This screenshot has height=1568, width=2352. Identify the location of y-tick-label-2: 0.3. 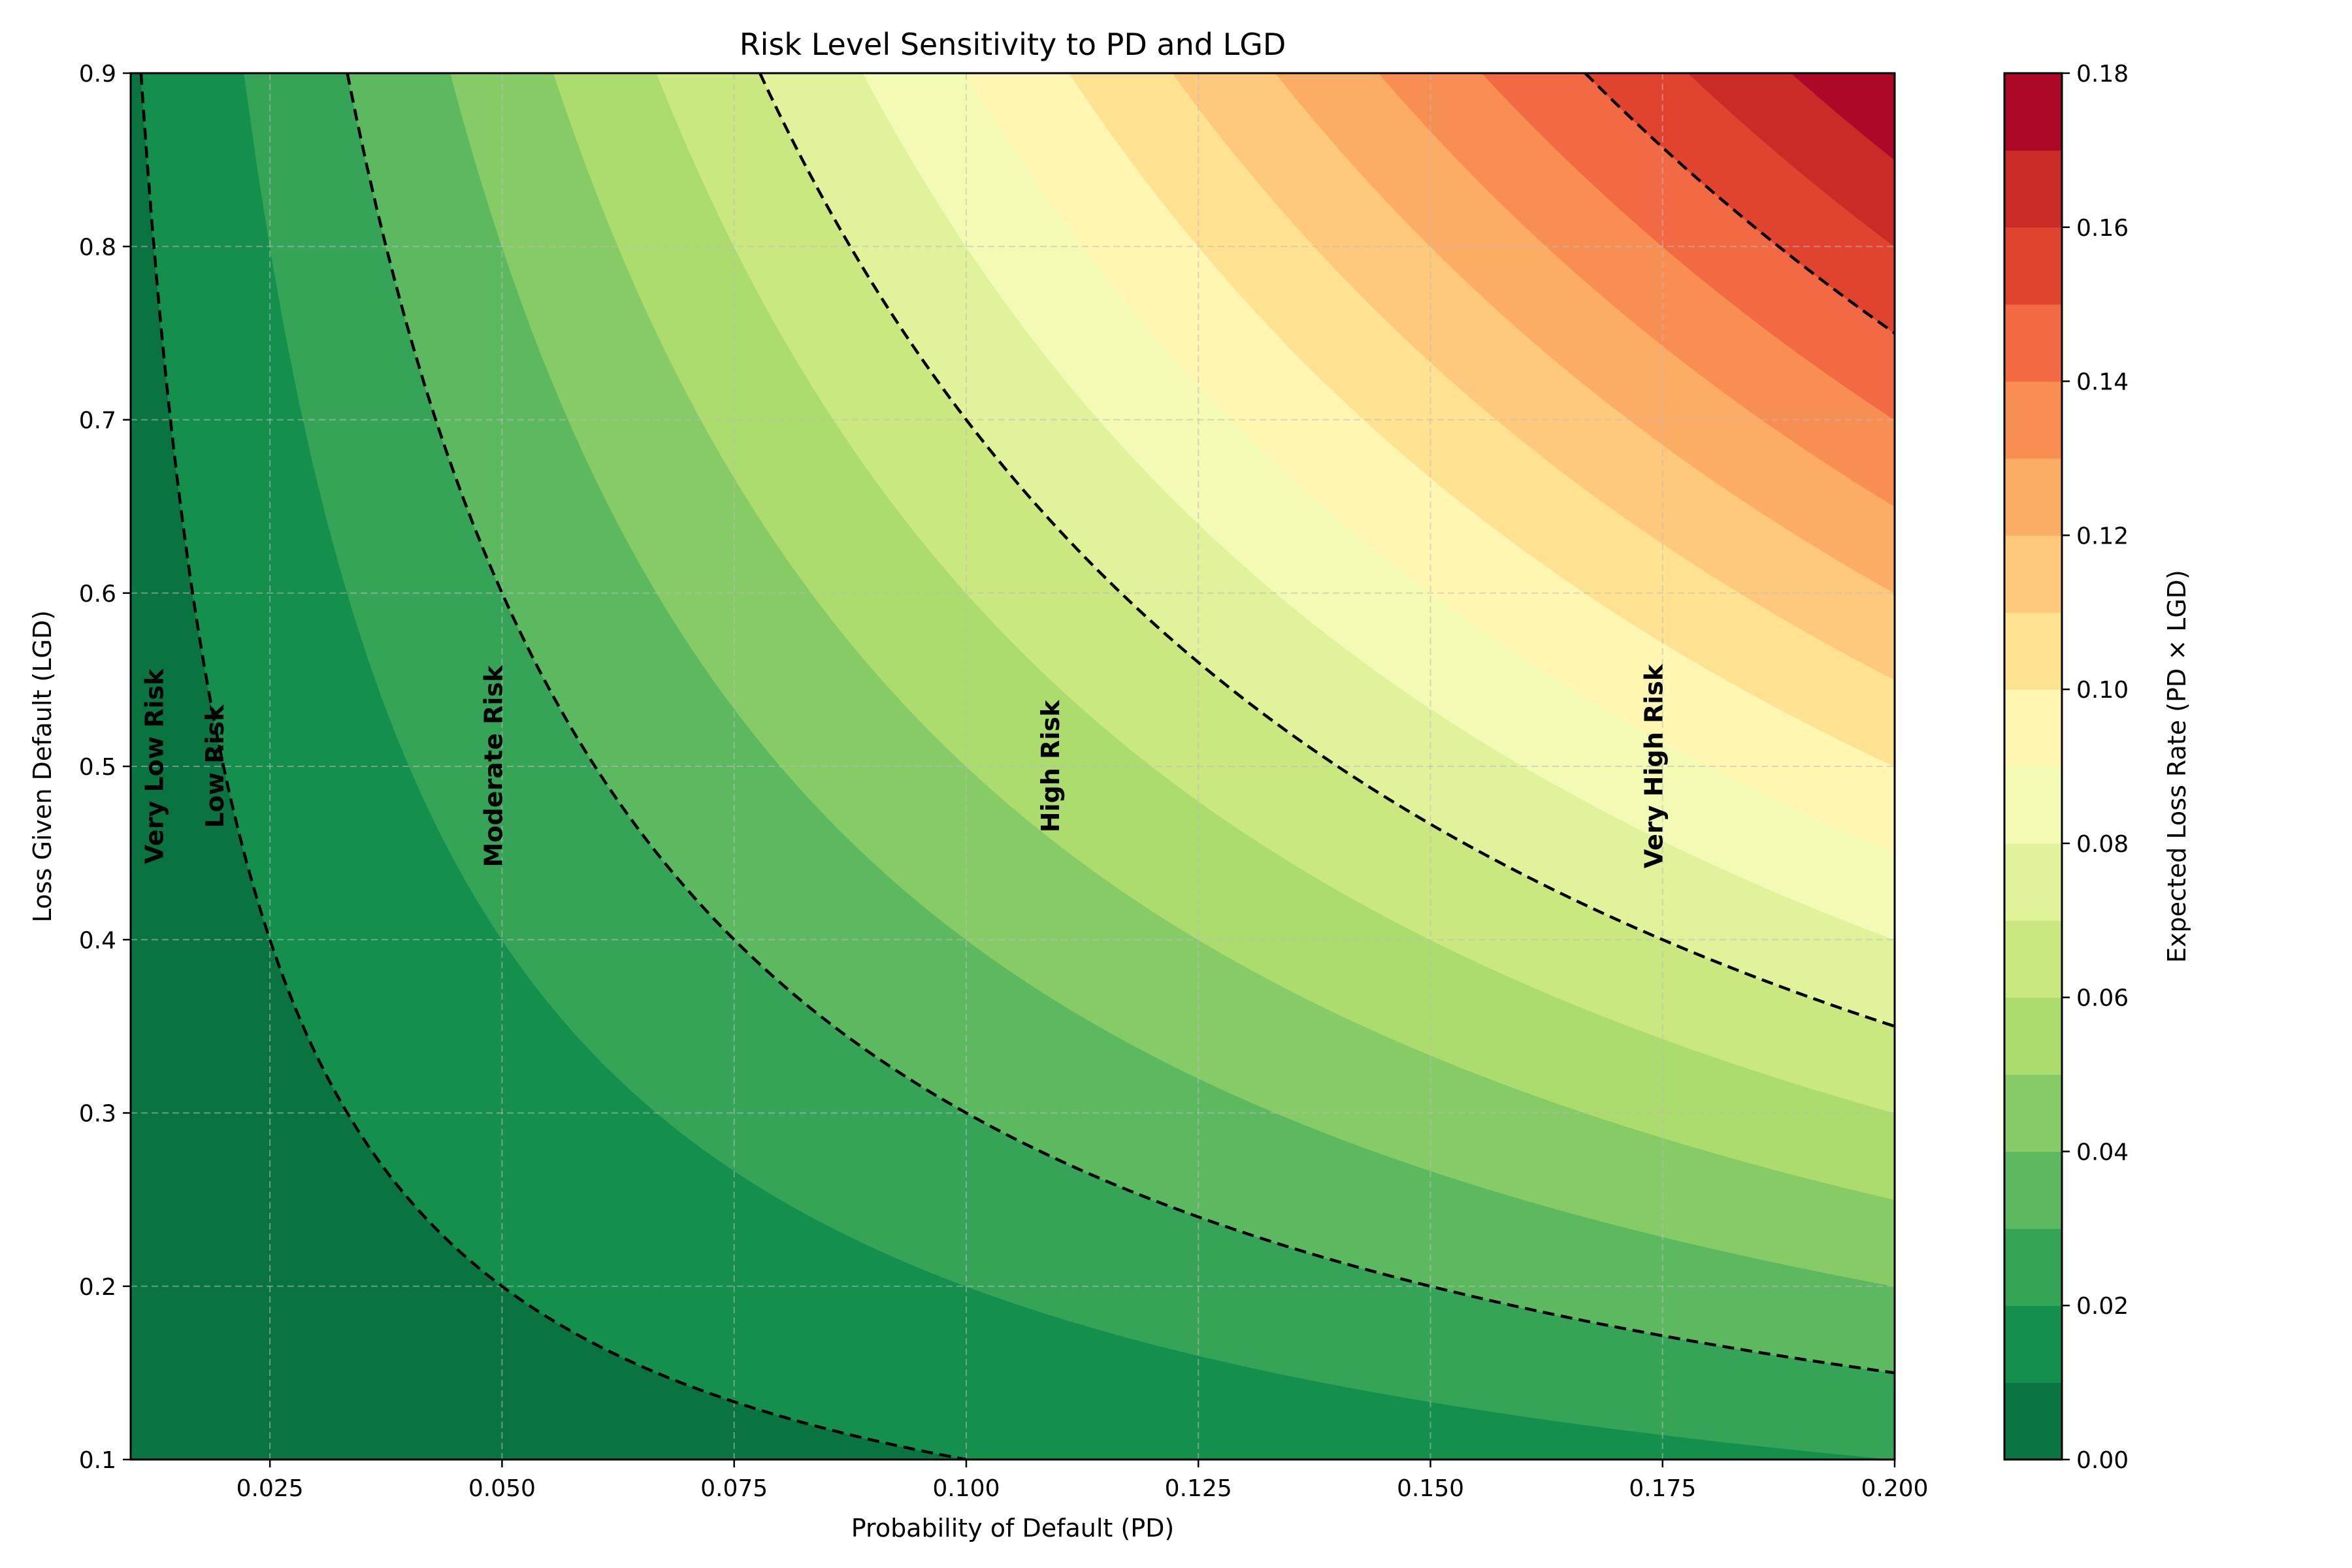
(97, 1114).